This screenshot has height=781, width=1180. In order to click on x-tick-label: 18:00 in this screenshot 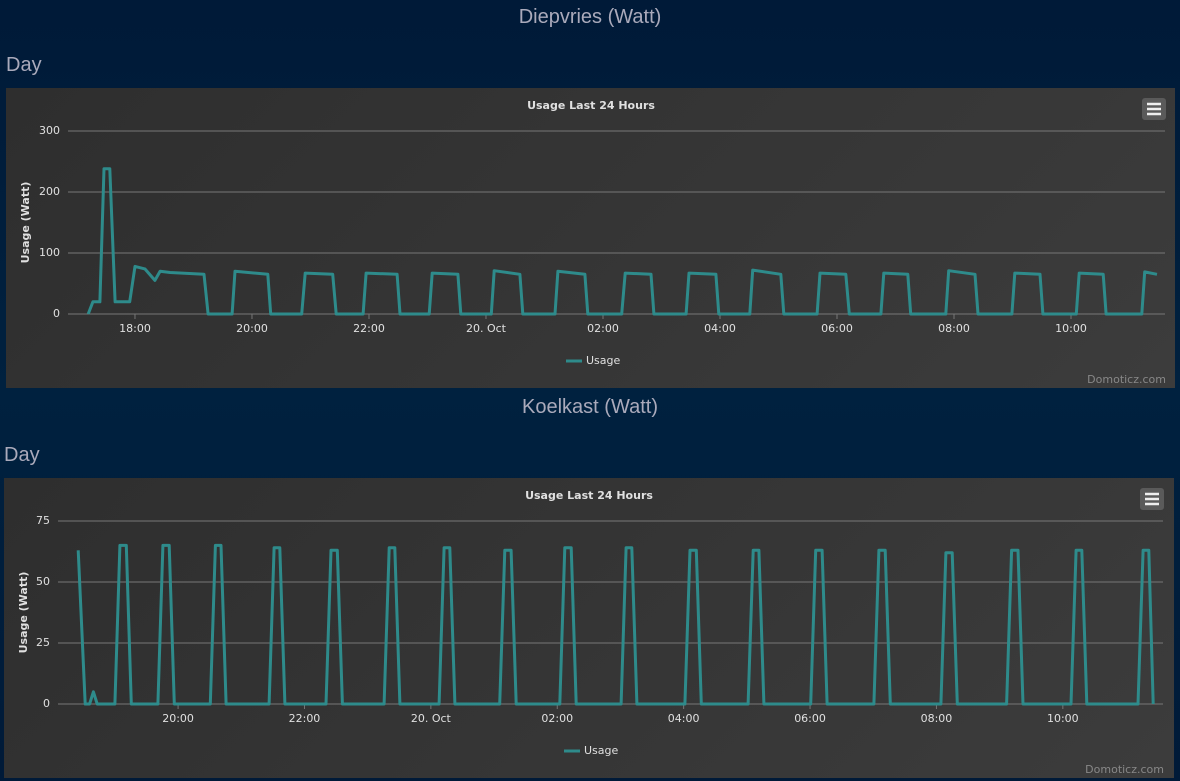, I will do `click(135, 328)`.